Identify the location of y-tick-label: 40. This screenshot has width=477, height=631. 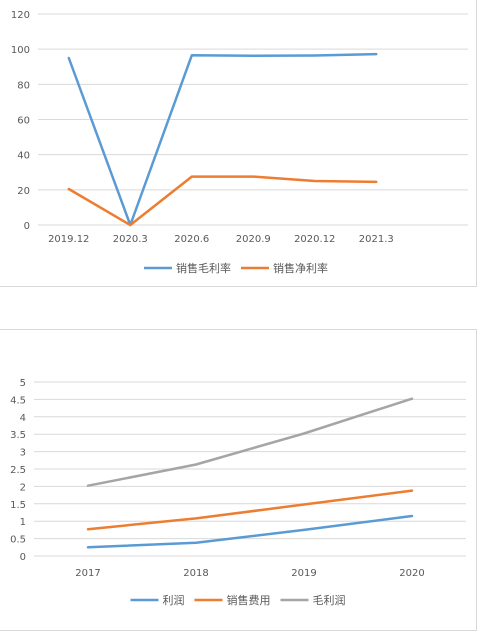
(23, 156).